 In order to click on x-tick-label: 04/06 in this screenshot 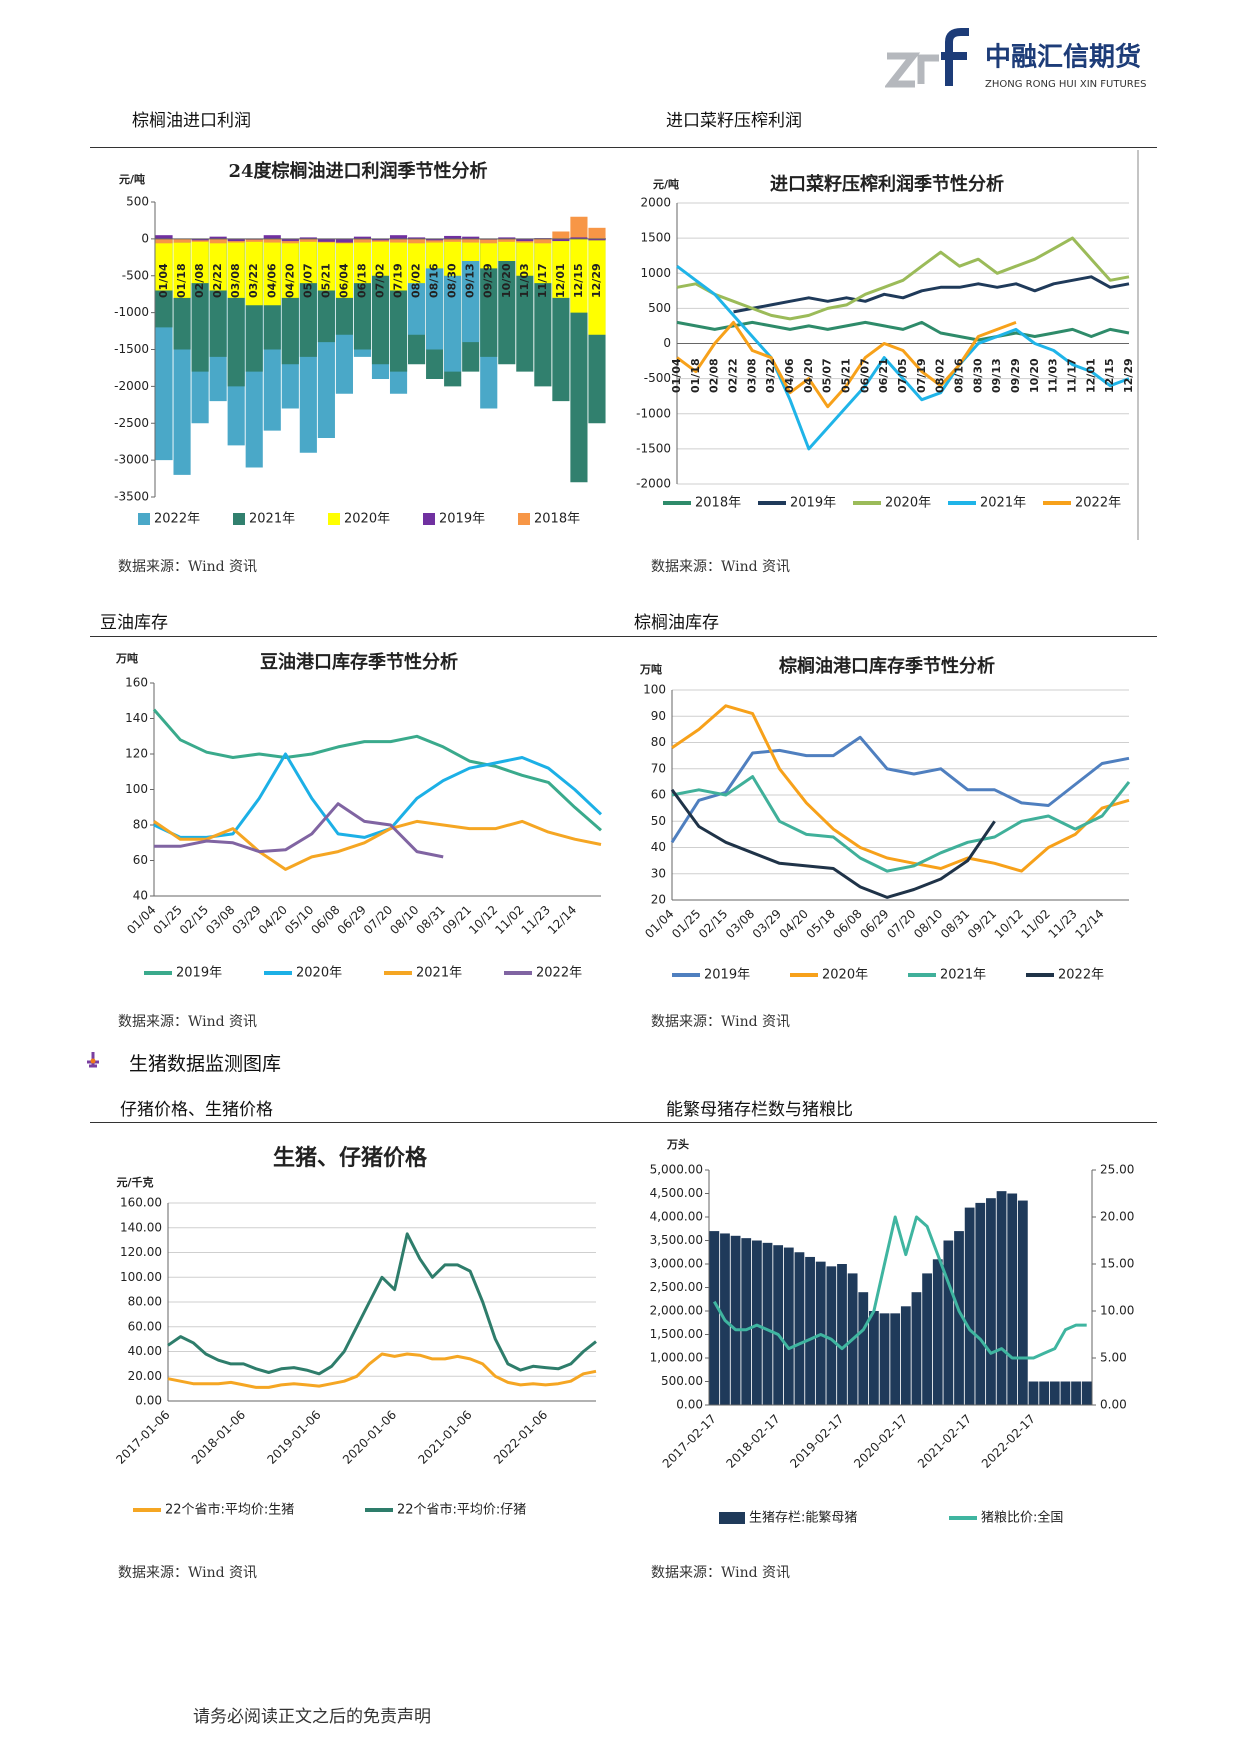, I will do `click(789, 375)`.